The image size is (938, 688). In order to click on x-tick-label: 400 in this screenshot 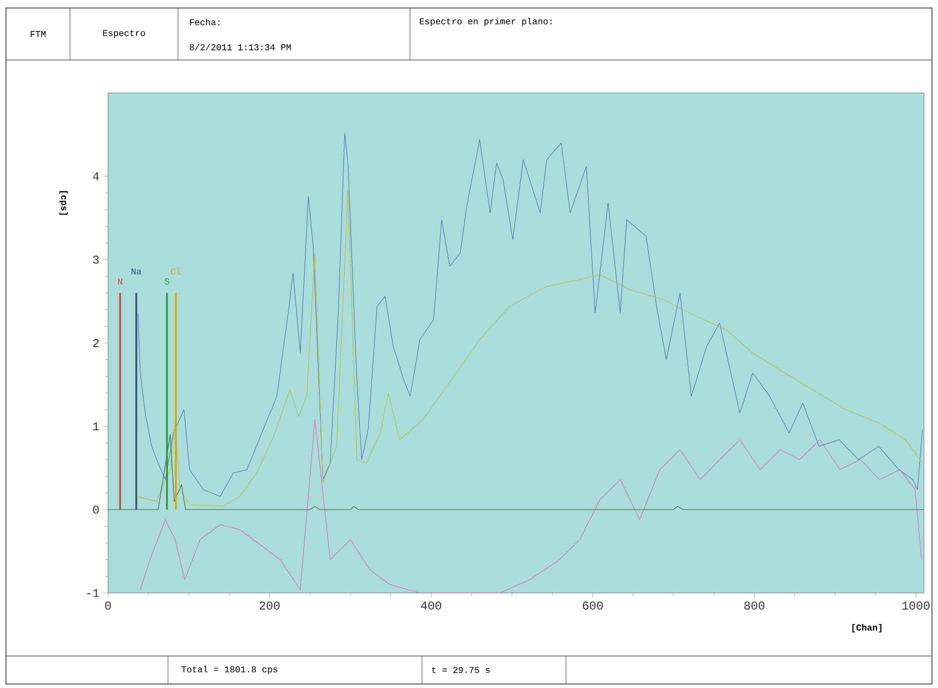, I will do `click(431, 605)`.